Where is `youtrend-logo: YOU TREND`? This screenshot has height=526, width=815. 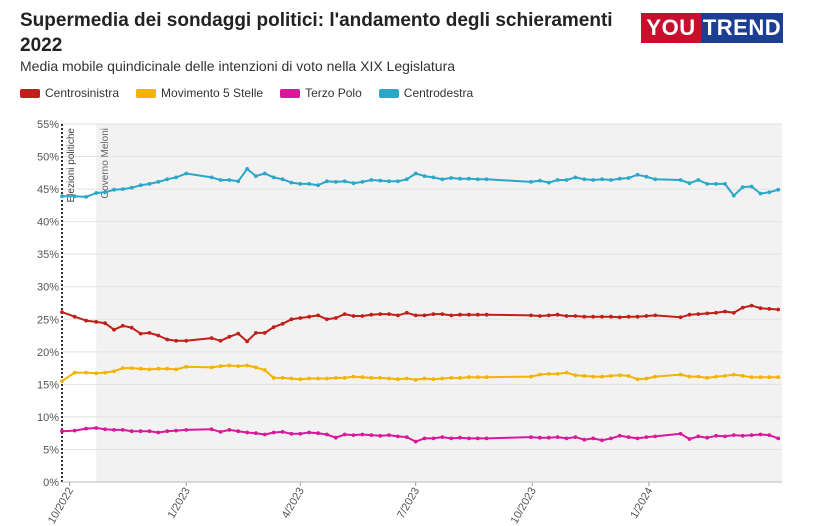 youtrend-logo: YOU TREND is located at coordinates (712, 28).